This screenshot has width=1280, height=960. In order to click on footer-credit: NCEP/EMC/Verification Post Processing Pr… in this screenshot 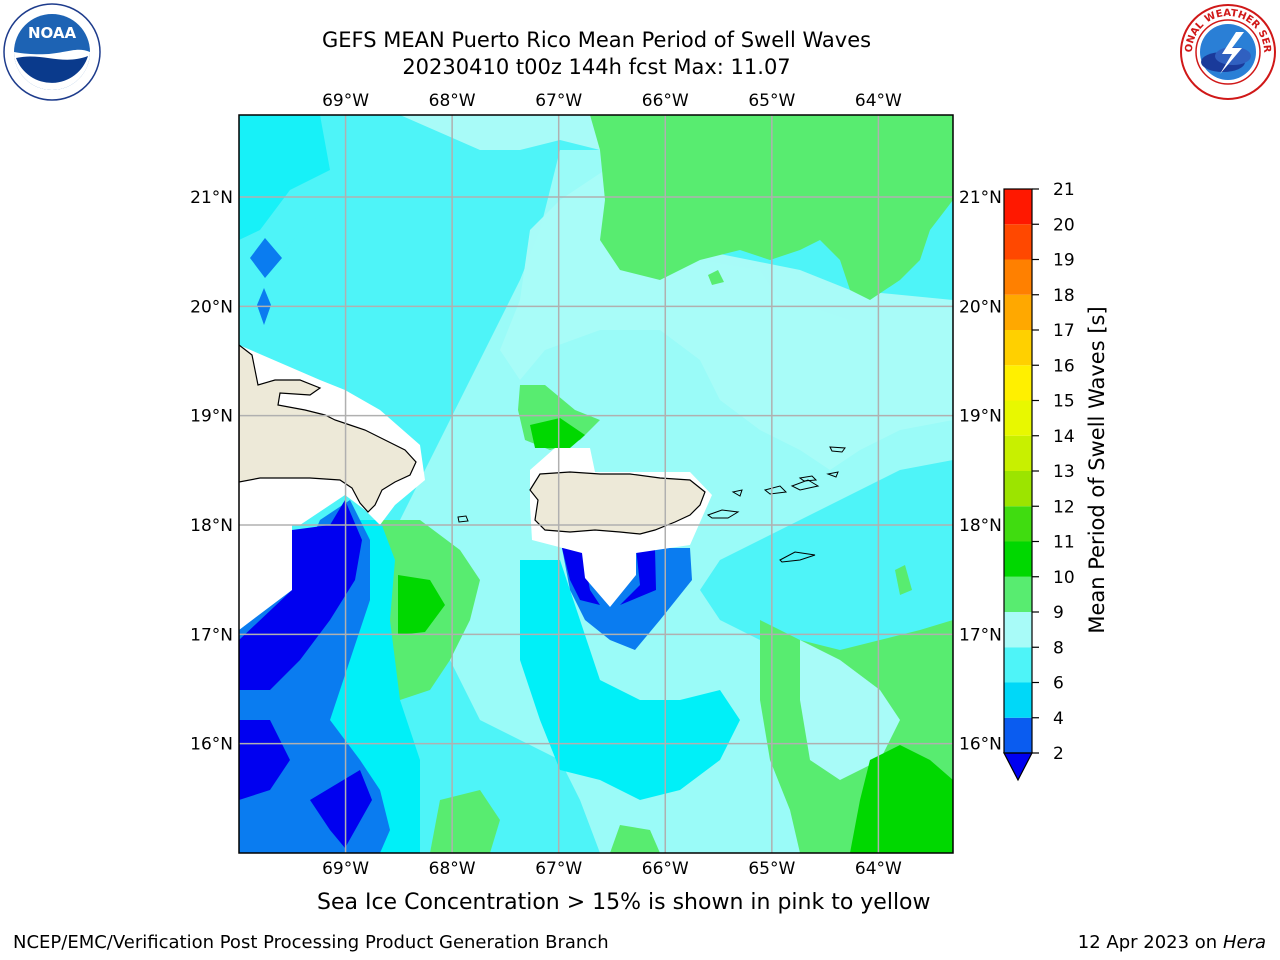, I will do `click(311, 942)`.